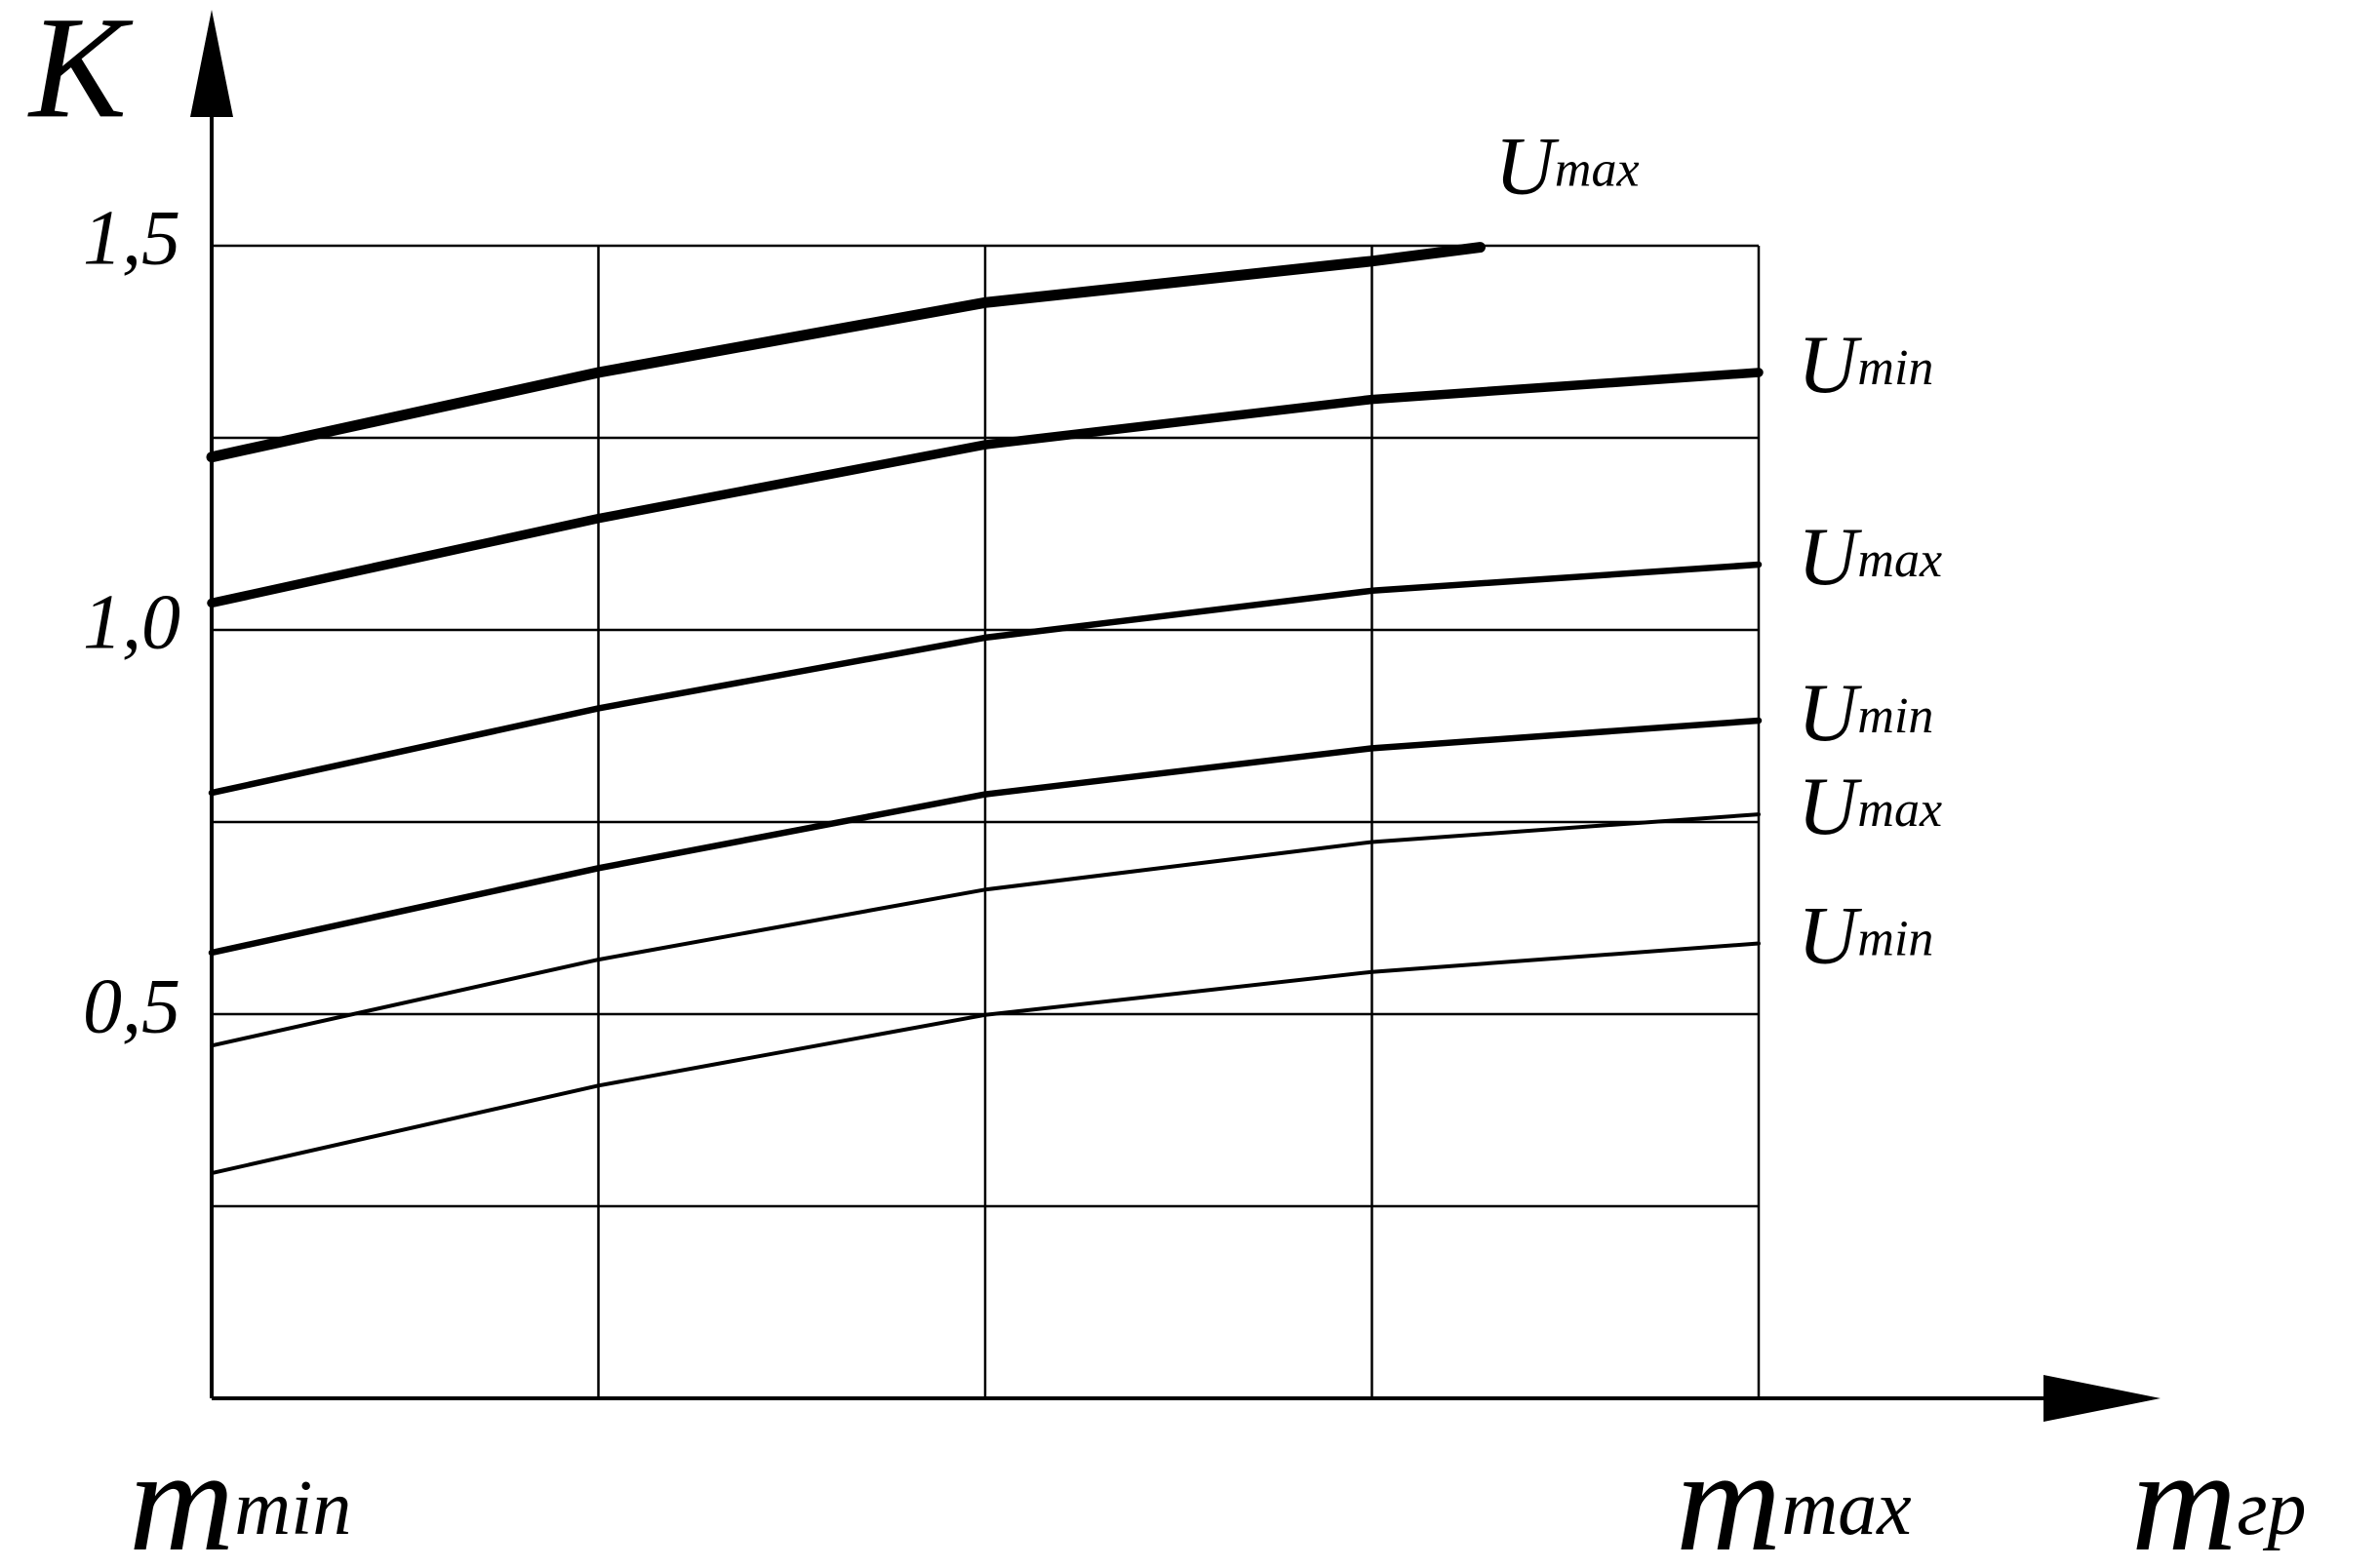  Describe the element at coordinates (2184, 1494) in the screenshot. I see `x-axis-label-main: m` at that location.